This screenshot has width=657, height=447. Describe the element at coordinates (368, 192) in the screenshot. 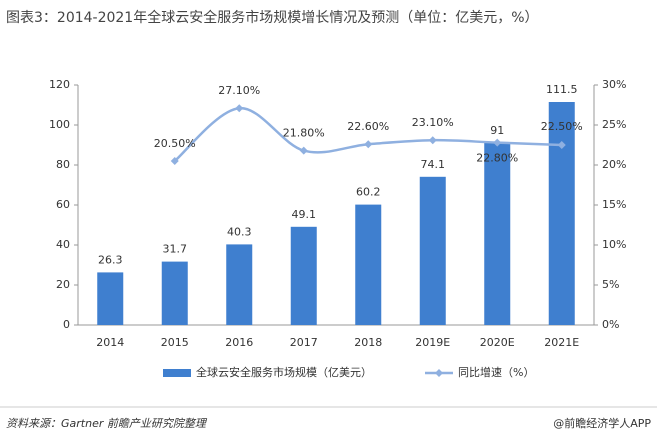

I see `bar-label: 60.2` at that location.